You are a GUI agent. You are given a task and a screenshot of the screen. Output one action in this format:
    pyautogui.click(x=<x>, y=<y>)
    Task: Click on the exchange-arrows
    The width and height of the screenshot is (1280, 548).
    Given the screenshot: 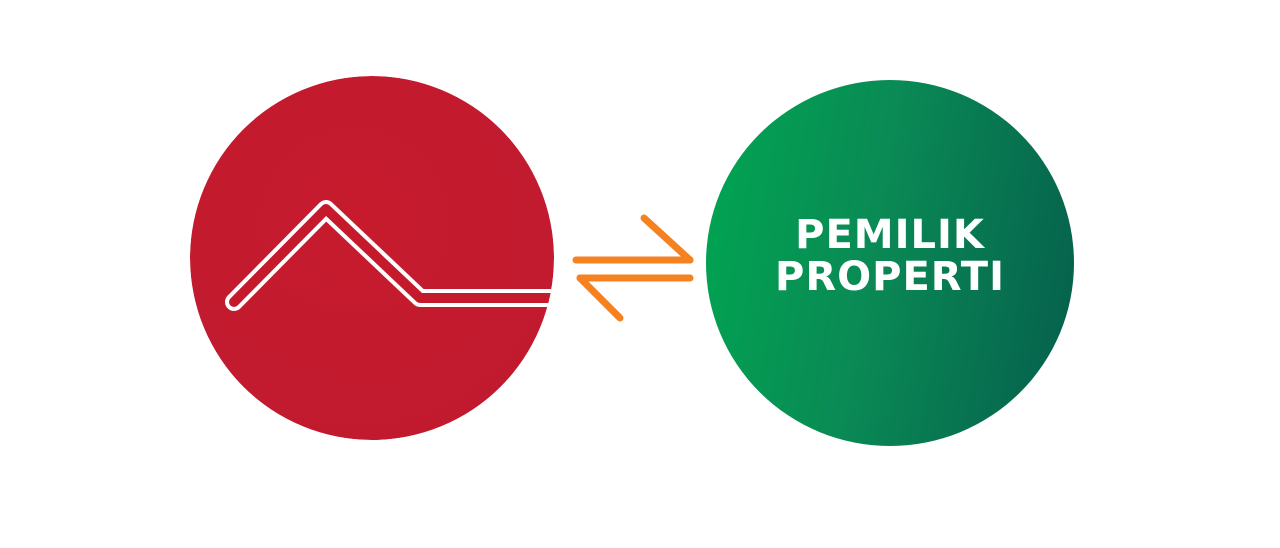 What is the action you would take?
    pyautogui.click(x=635, y=268)
    